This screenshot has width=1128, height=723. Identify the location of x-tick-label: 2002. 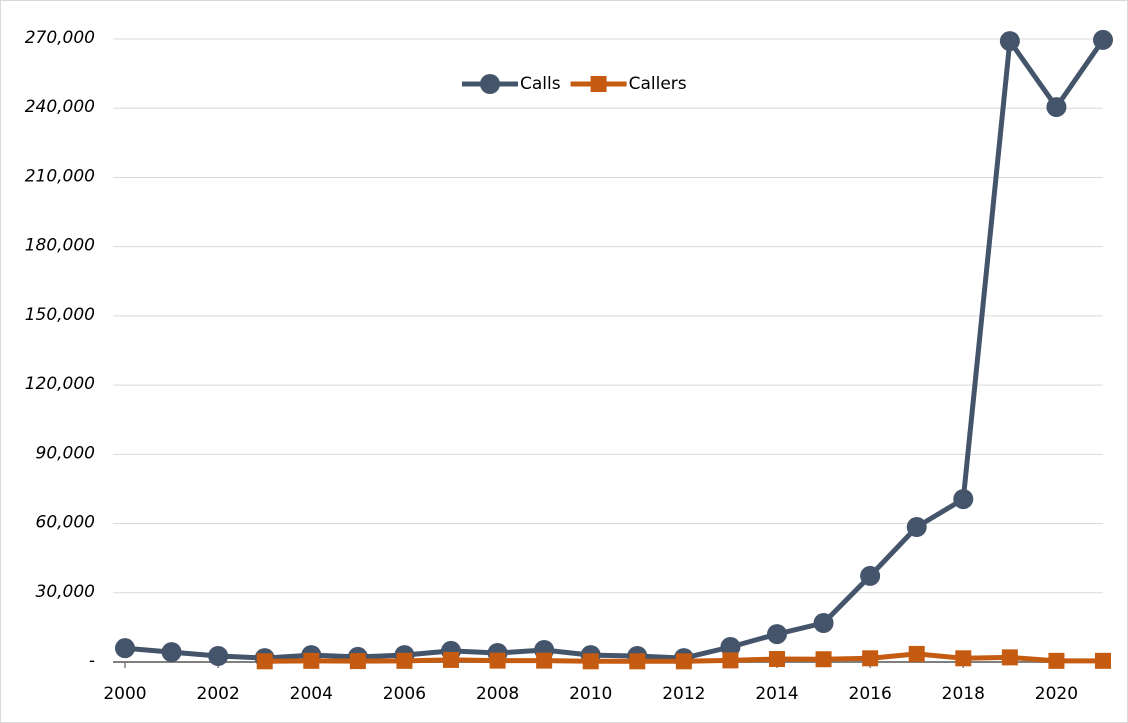
(218, 694).